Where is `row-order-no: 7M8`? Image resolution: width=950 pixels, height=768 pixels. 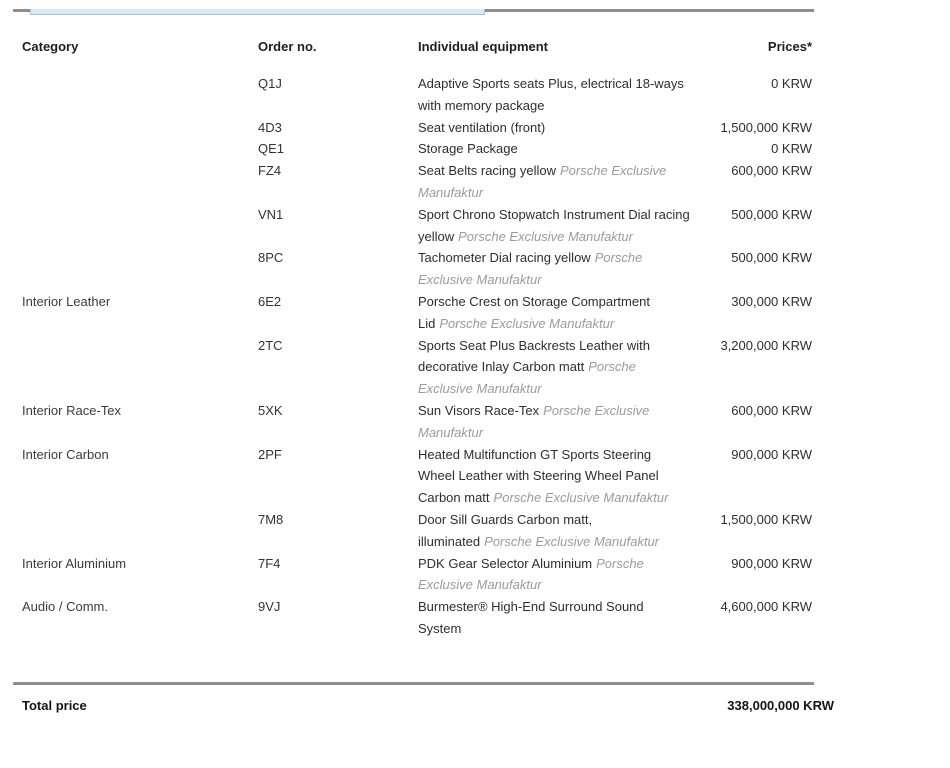 row-order-no: 7M8 is located at coordinates (271, 519).